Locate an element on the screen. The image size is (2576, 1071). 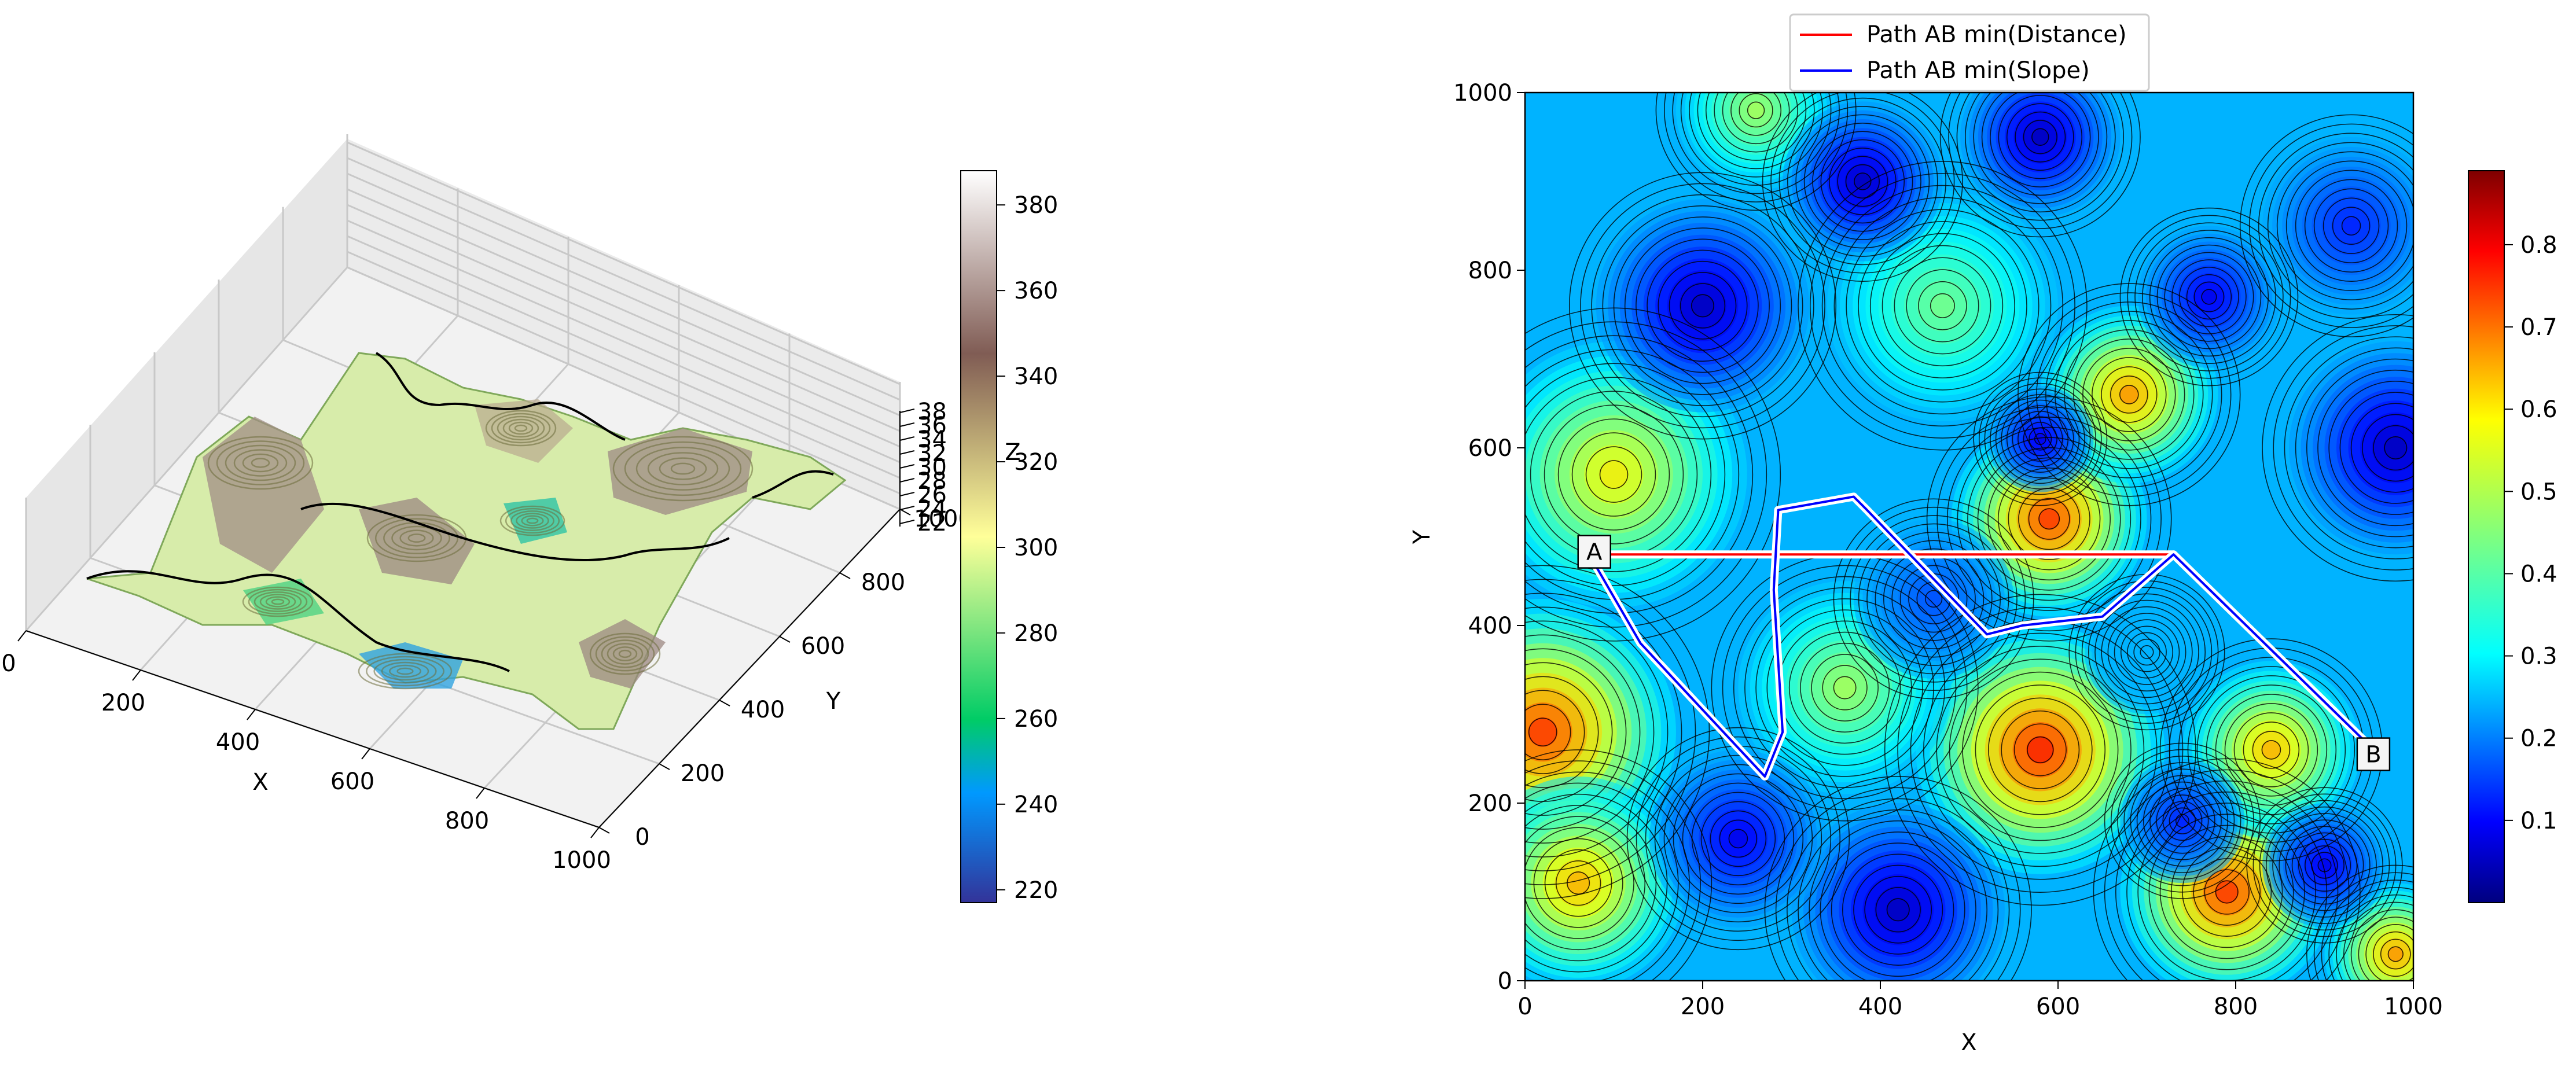
colorbar-jet is located at coordinates (2487, 536).